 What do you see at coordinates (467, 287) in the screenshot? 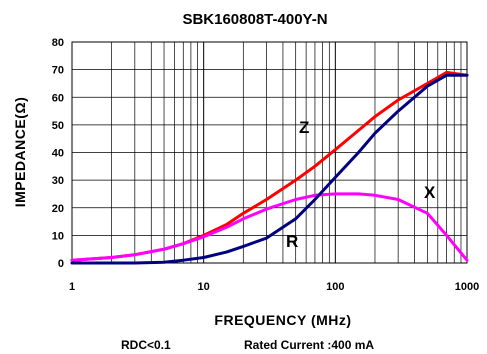
I see `x-tick-label: 1000` at bounding box center [467, 287].